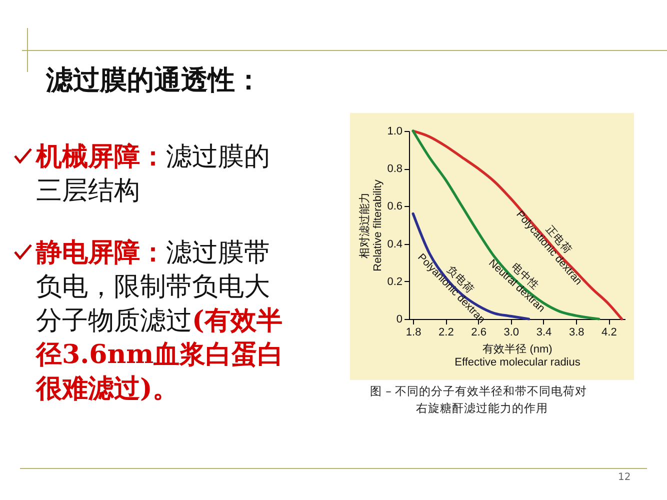  Describe the element at coordinates (544, 332) in the screenshot. I see `x-tick-label: 3.4` at that location.